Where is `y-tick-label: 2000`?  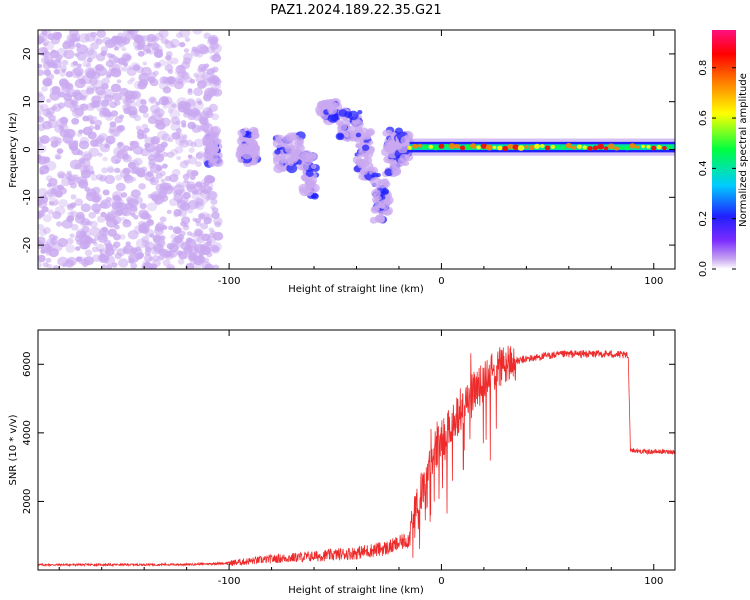
y-tick-label: 2000 is located at coordinates (27, 501).